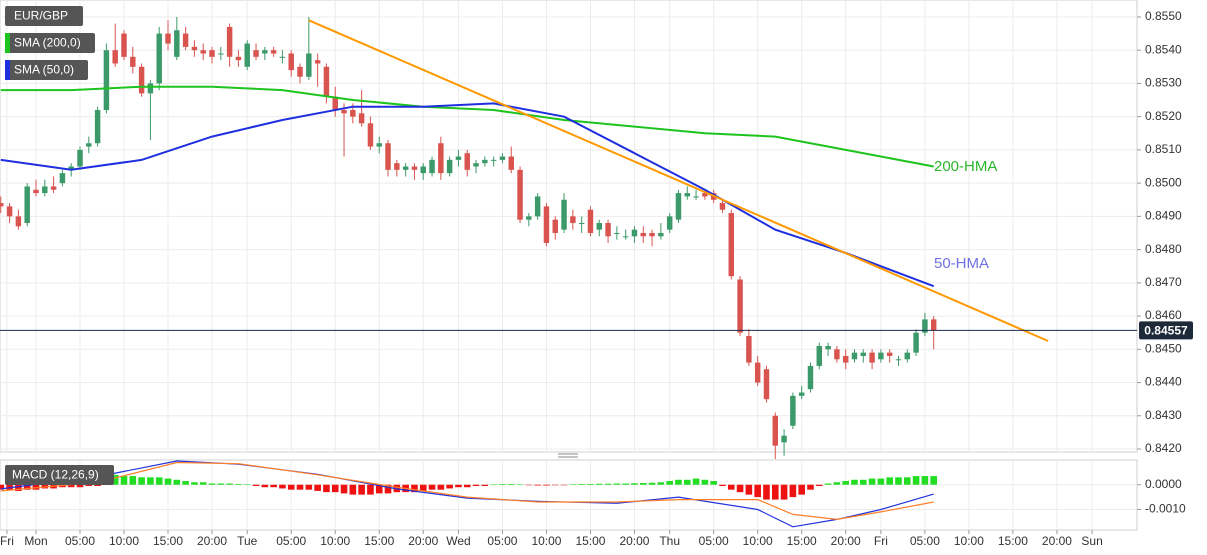  What do you see at coordinates (925, 541) in the screenshot?
I see `x-tick-label: 05:00` at bounding box center [925, 541].